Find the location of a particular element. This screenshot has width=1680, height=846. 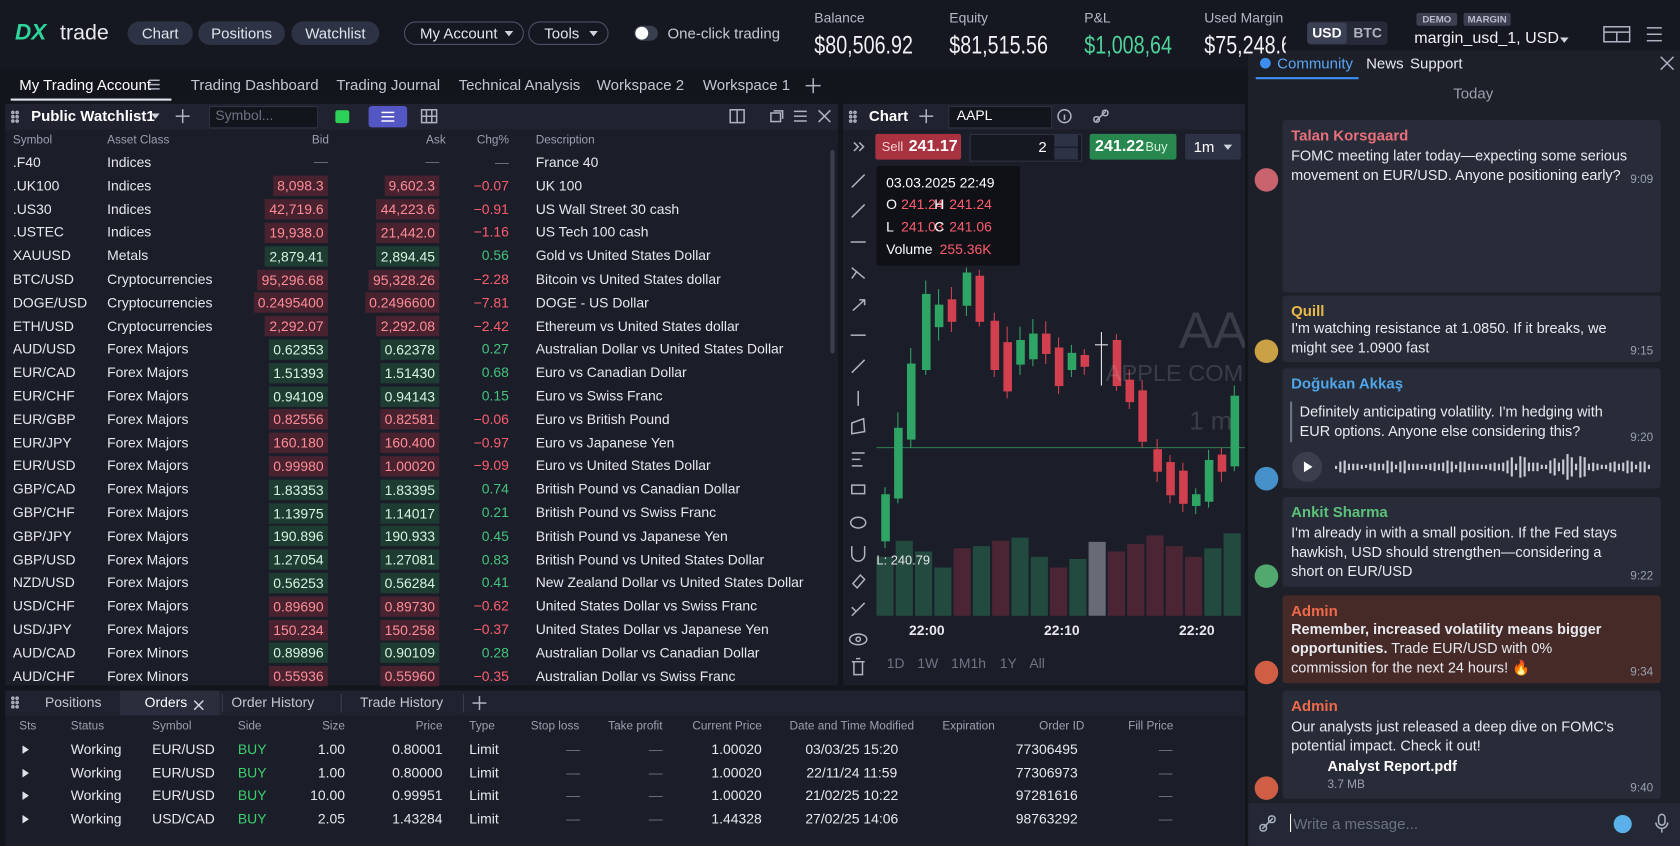

ask-price: 160.400 is located at coordinates (410, 443).